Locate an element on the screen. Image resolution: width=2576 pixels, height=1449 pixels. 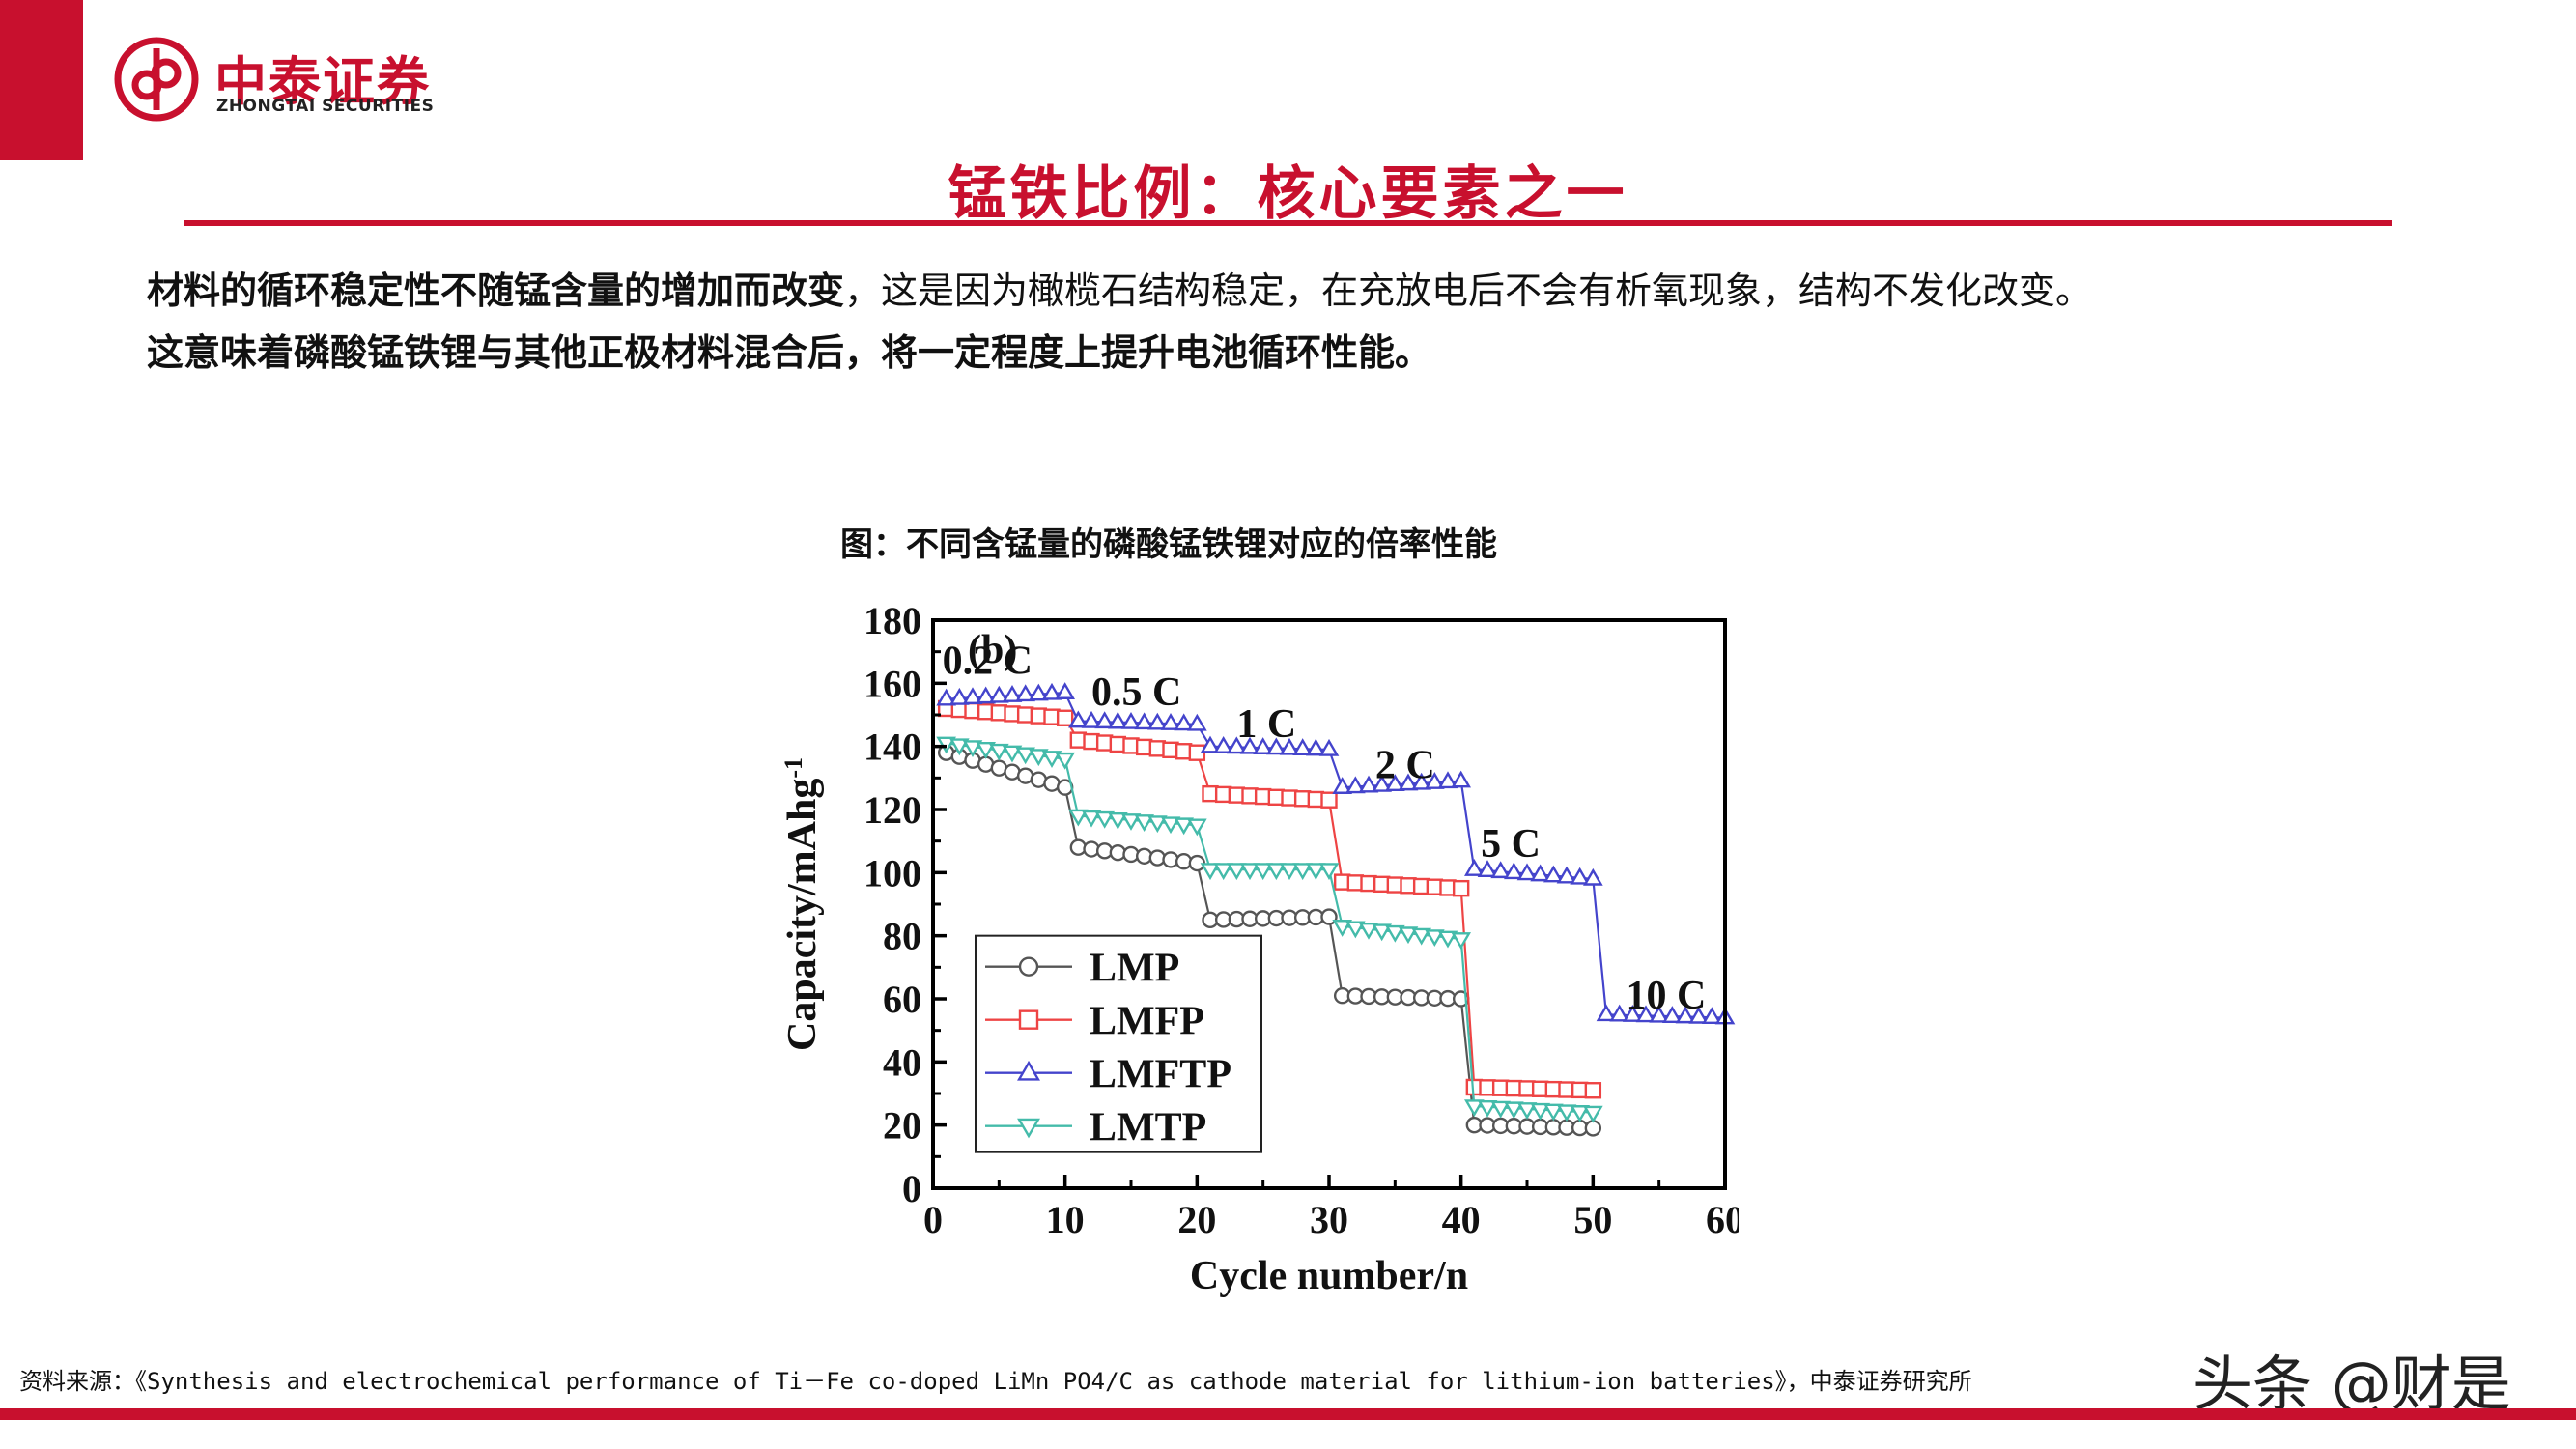
y-tick-label: 40 is located at coordinates (902, 1062).